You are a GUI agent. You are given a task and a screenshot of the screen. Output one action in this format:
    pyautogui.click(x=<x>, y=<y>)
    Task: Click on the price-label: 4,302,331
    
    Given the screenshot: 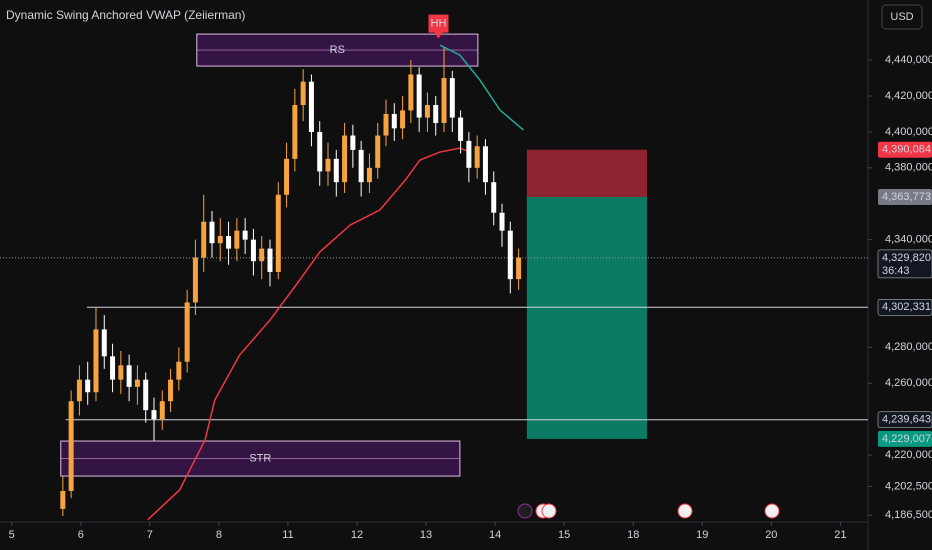 What is the action you would take?
    pyautogui.click(x=906, y=307)
    